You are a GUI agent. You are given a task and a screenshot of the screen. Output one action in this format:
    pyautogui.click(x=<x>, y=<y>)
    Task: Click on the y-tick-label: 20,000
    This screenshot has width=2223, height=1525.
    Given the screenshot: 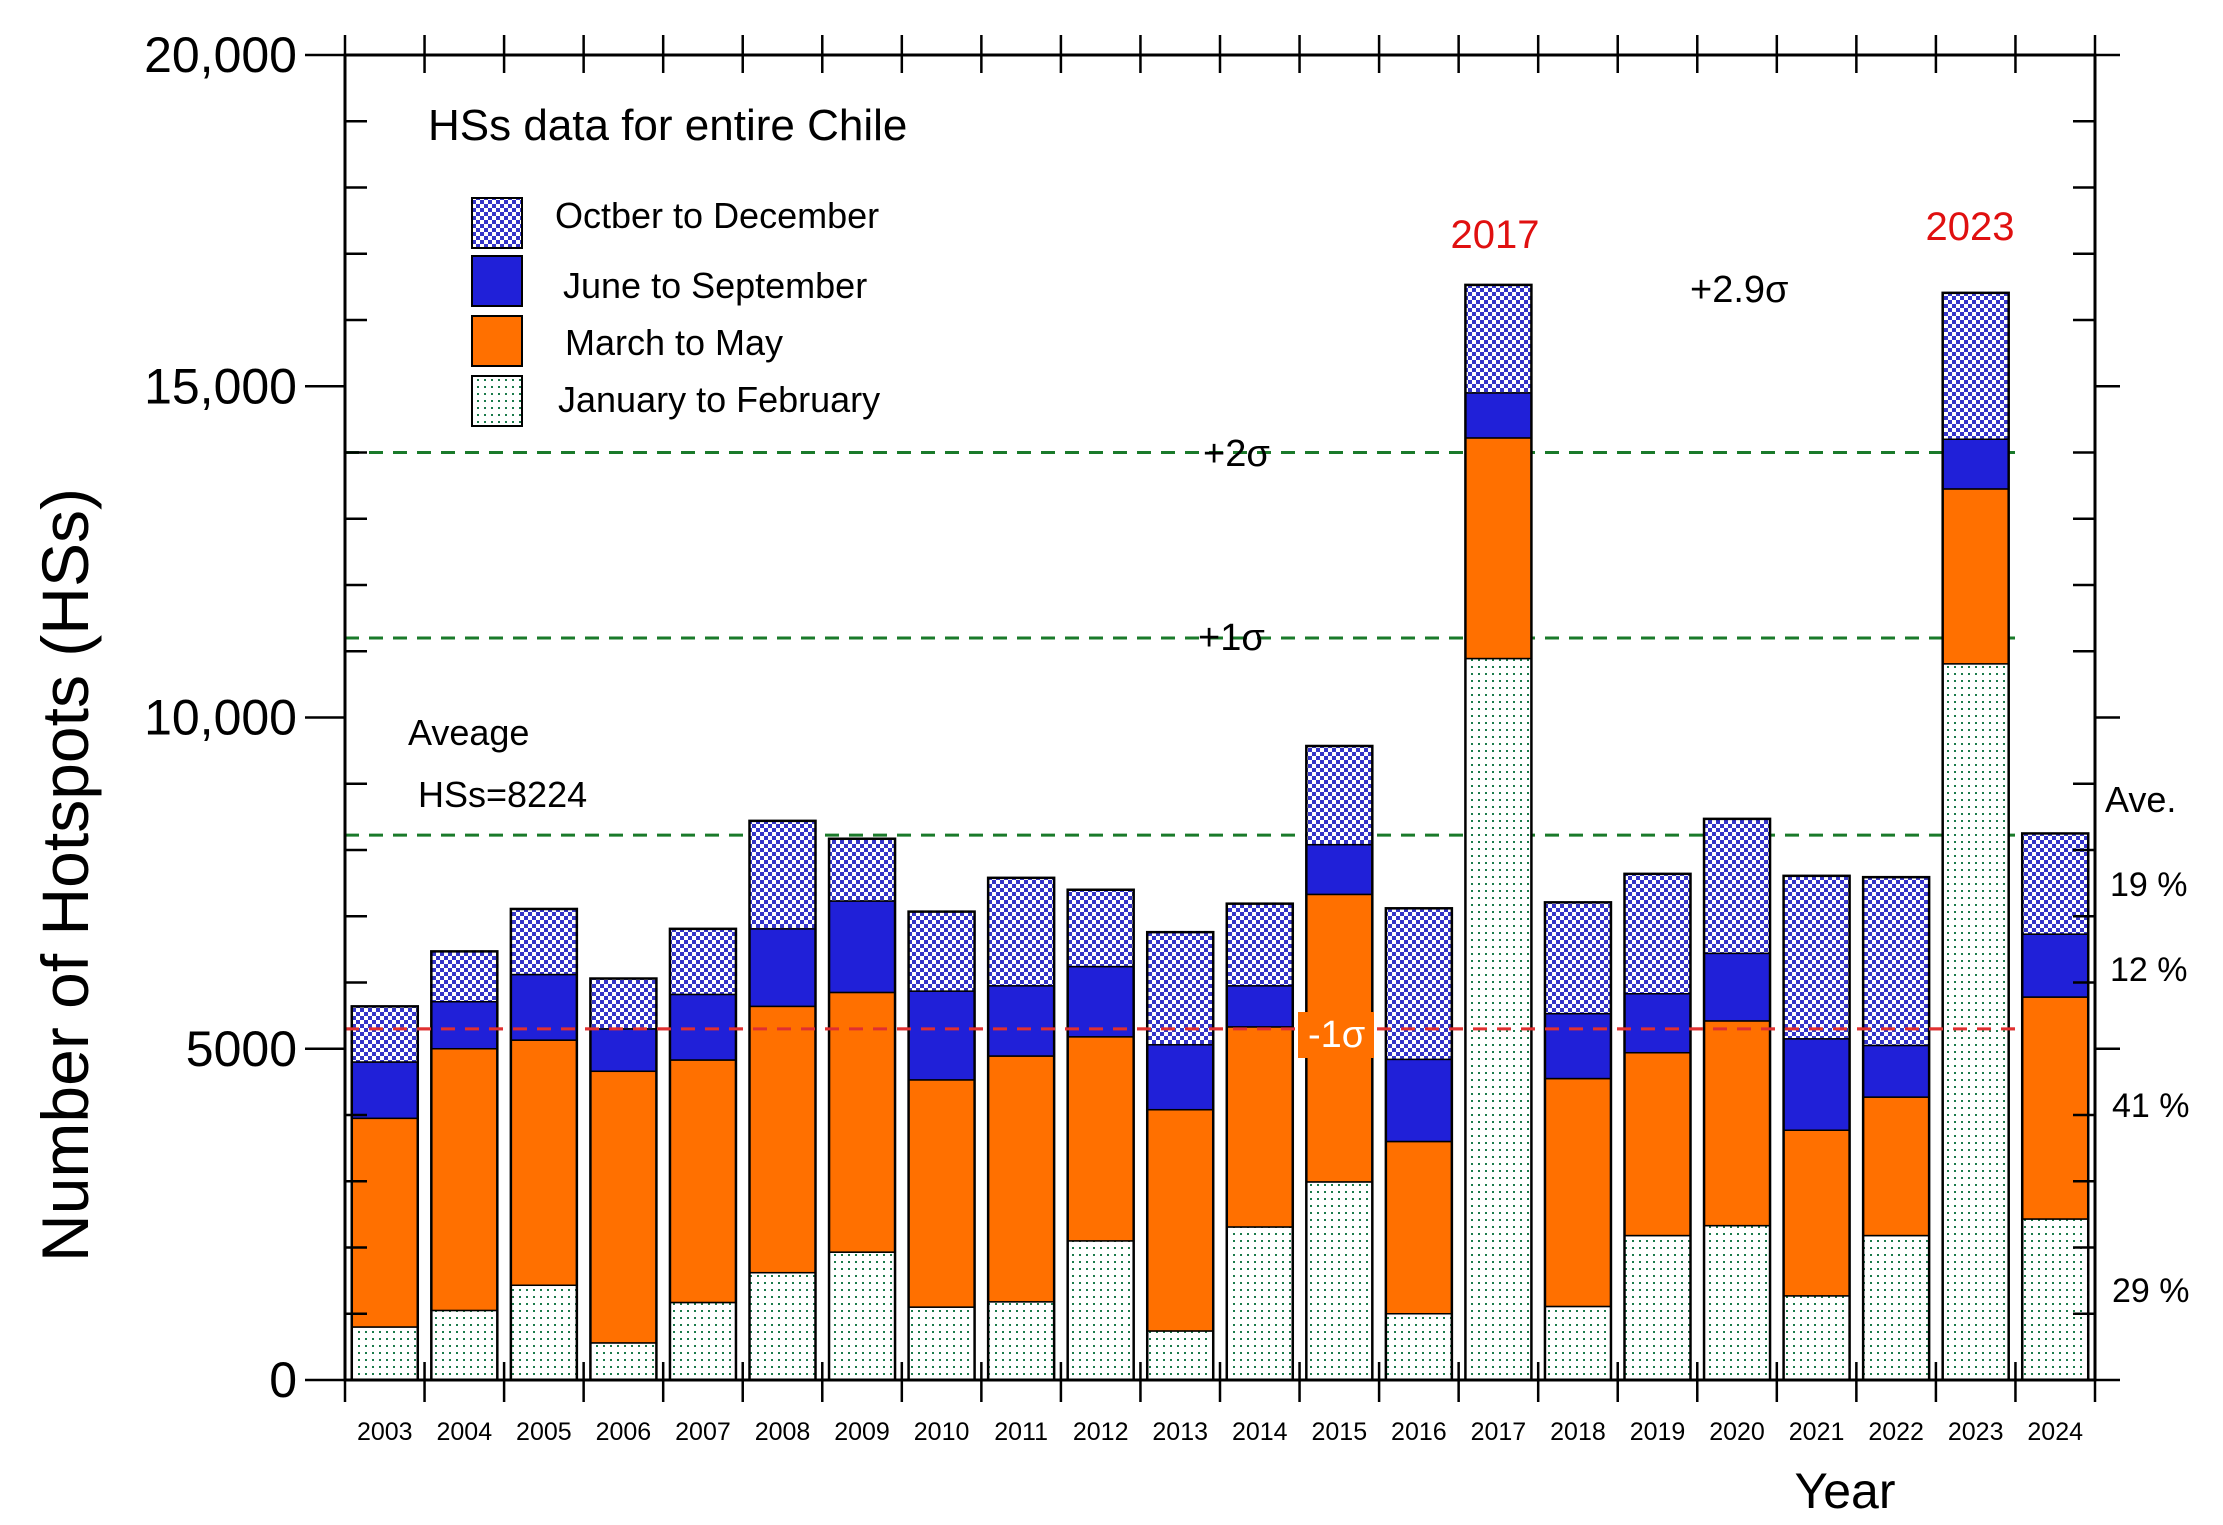 What is the action you would take?
    pyautogui.click(x=220, y=55)
    